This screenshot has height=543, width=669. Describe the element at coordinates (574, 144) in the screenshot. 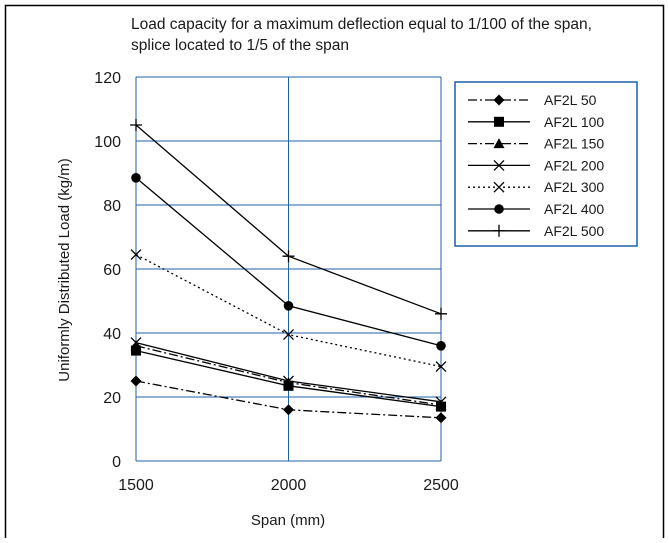

I see `legend-entry: AF2L 150` at that location.